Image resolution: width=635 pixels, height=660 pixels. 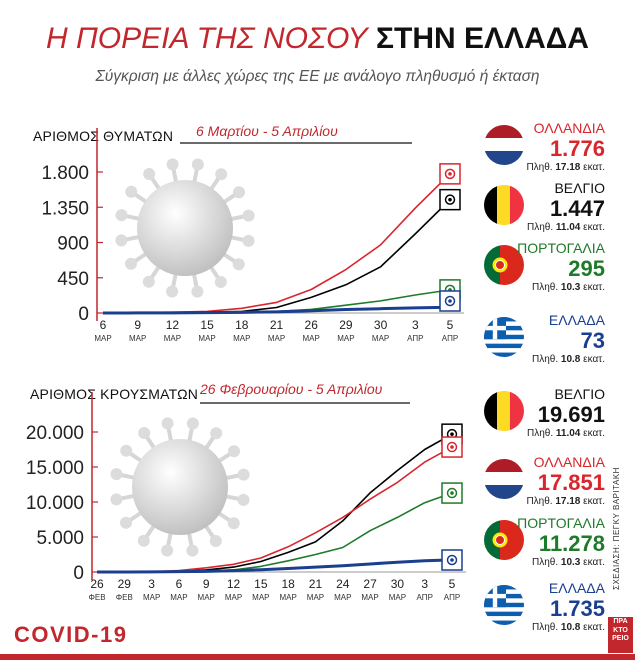 I want to click on population-value: 10.8, so click(x=570, y=359).